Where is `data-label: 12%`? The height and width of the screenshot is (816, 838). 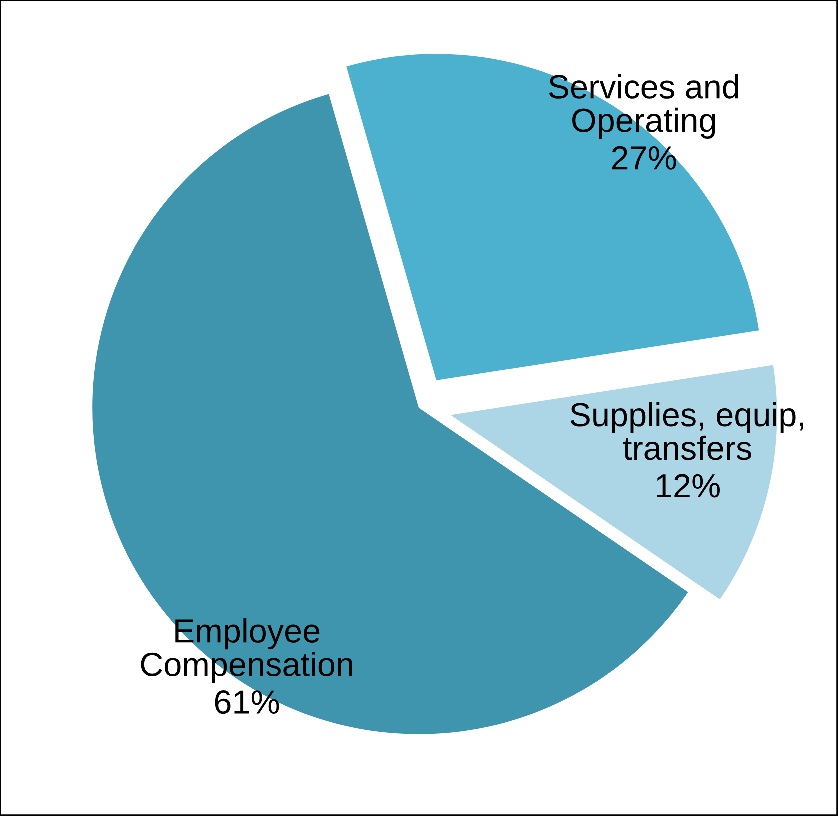
data-label: 12% is located at coordinates (688, 486).